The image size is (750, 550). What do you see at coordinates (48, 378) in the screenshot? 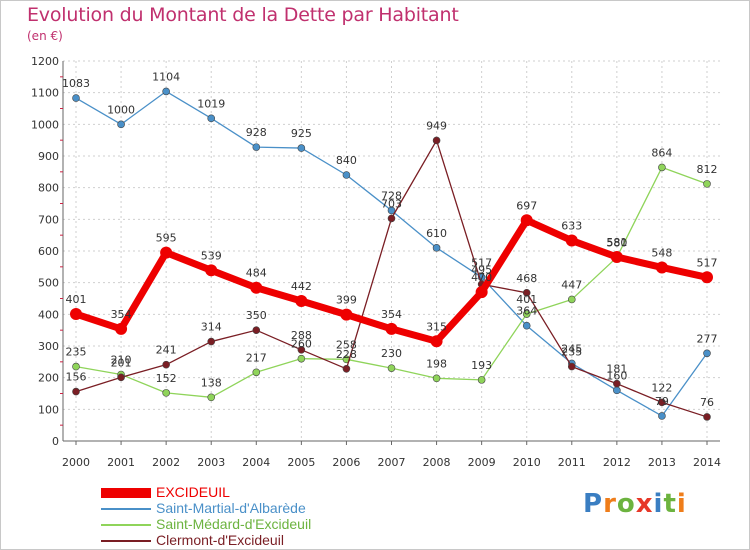
I see `y-tick-label: 200` at bounding box center [48, 378].